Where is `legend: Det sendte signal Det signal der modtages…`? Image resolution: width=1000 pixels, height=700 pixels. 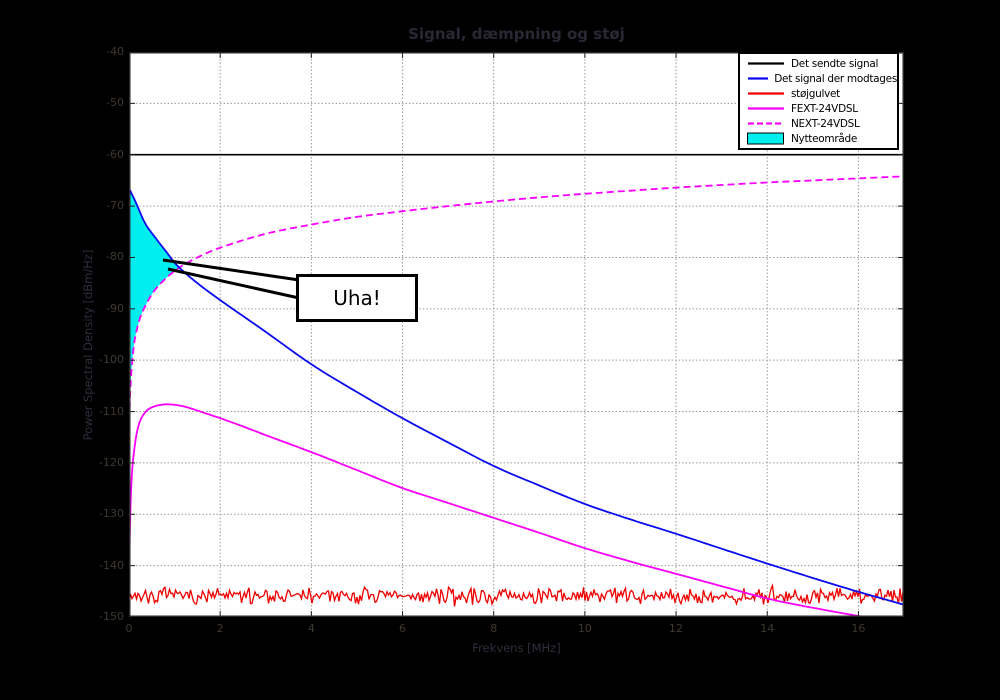 legend: Det sendte signal Det signal der modtages… is located at coordinates (818, 101).